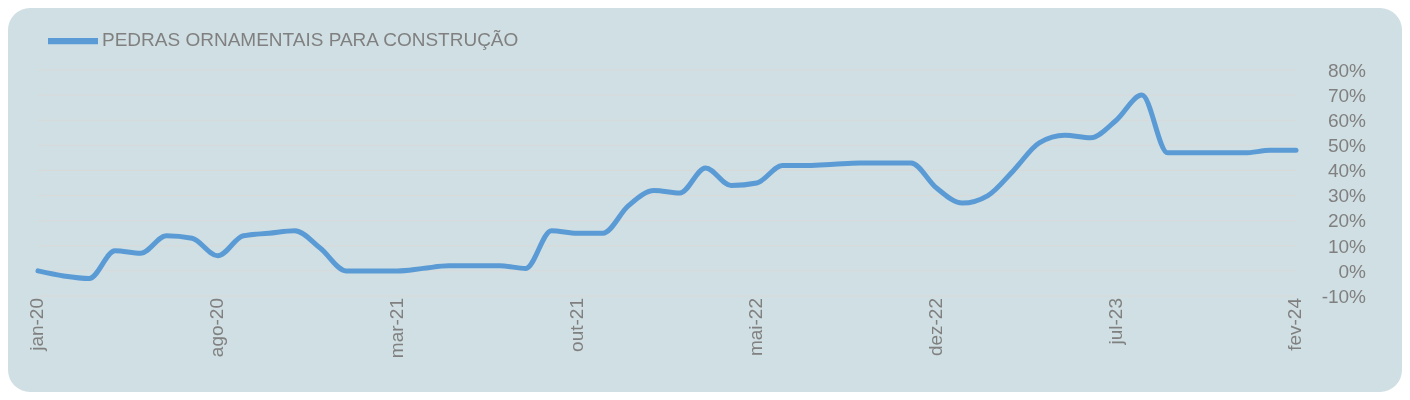  What do you see at coordinates (1115, 322) in the screenshot?
I see `x-tick-label: jul-23` at bounding box center [1115, 322].